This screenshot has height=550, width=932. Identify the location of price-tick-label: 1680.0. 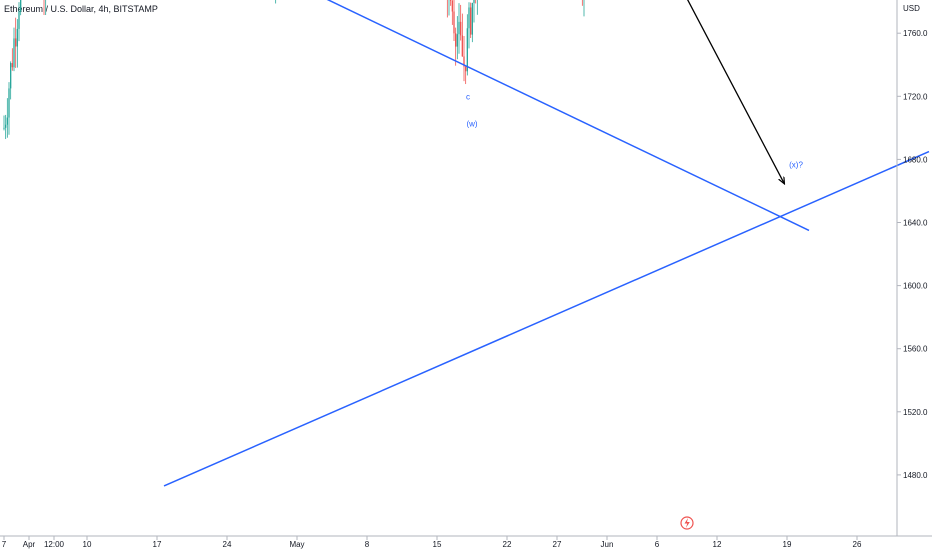
(915, 159).